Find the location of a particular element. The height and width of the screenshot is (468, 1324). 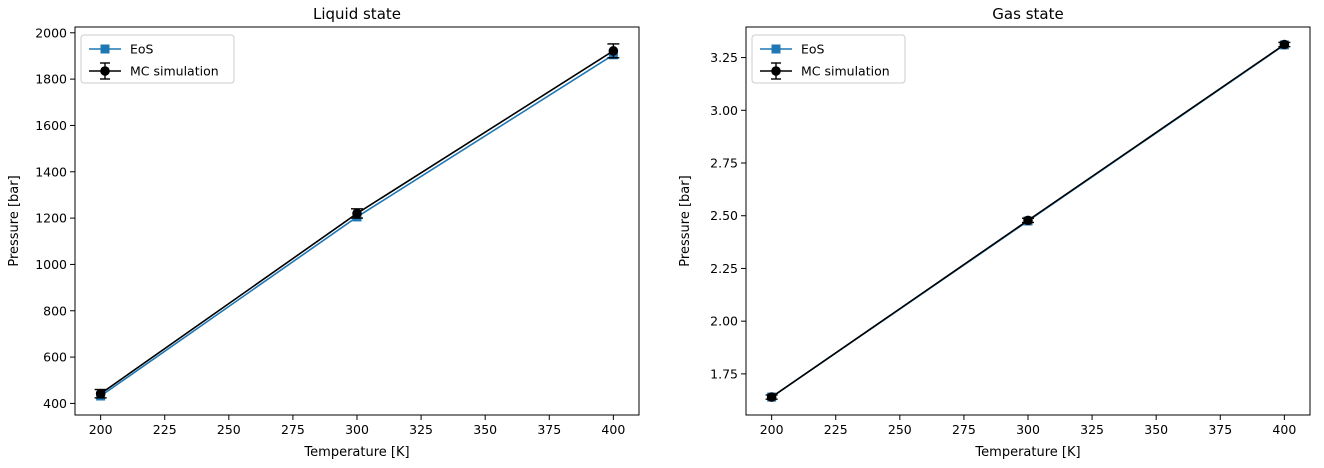

y-tick-label: 2000 is located at coordinates (51, 32).